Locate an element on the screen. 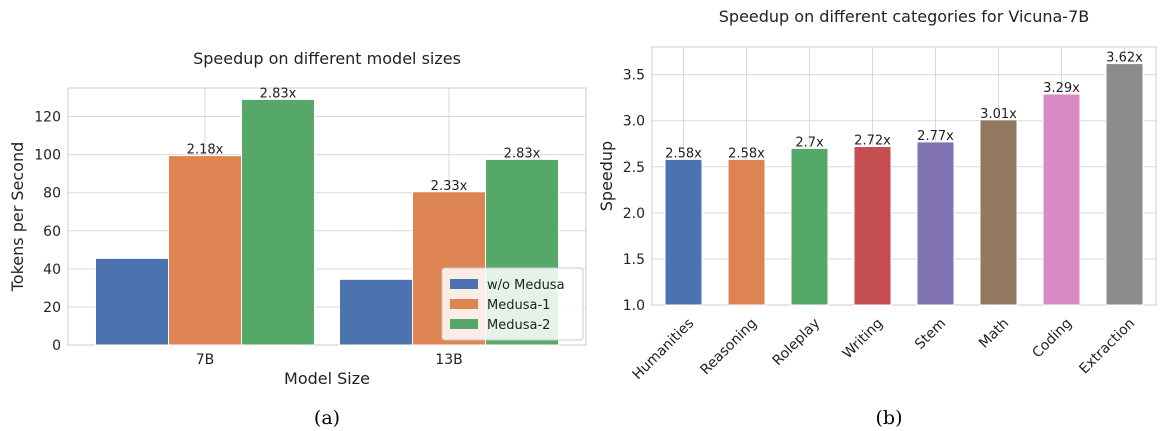  data-label: 3.62x is located at coordinates (1124, 58).